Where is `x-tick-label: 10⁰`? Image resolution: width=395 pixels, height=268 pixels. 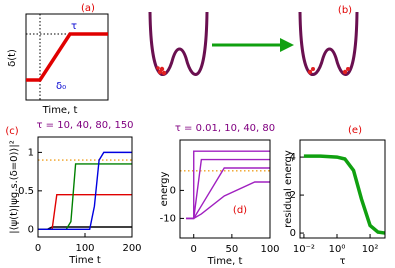
x-tick-label: 10⁰ is located at coordinates (337, 249).